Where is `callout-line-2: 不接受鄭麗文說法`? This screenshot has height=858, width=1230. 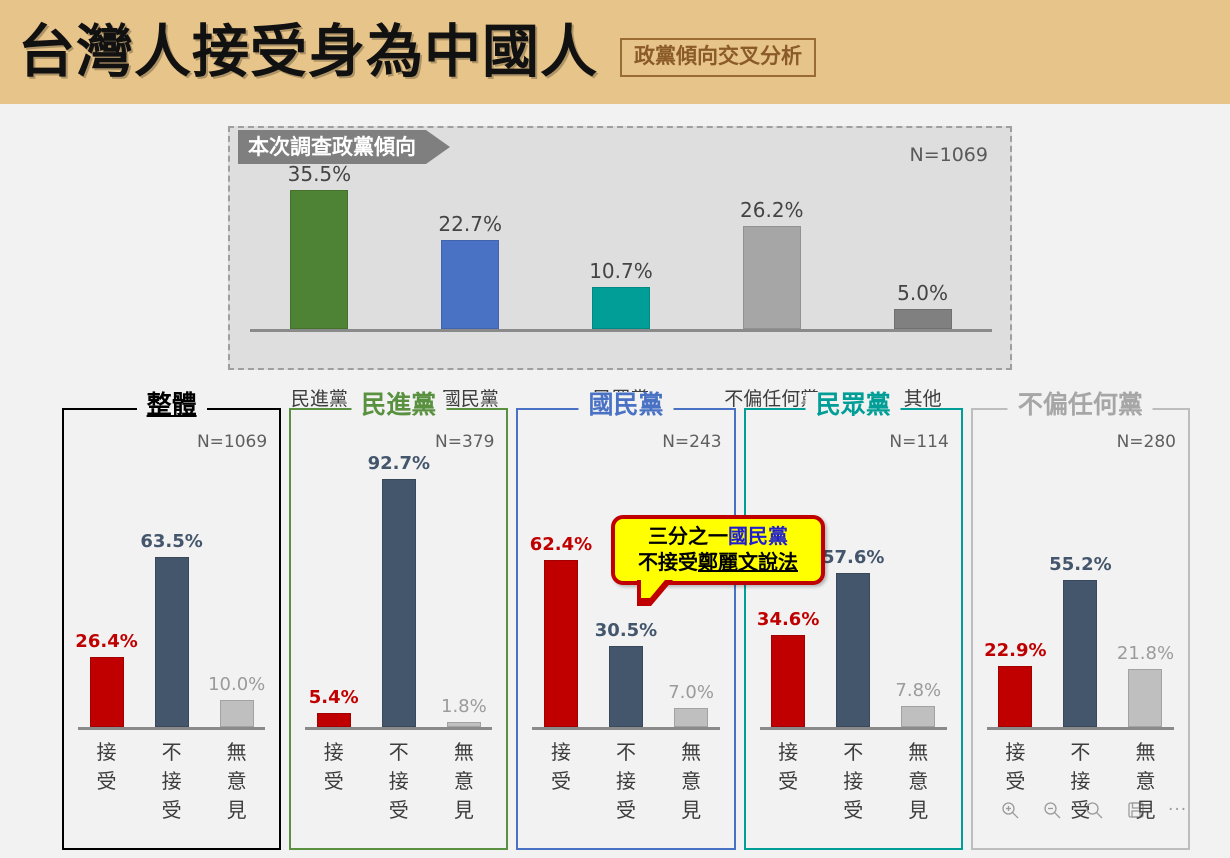
callout-line-2: 不接受鄭麗文說法 is located at coordinates (718, 563).